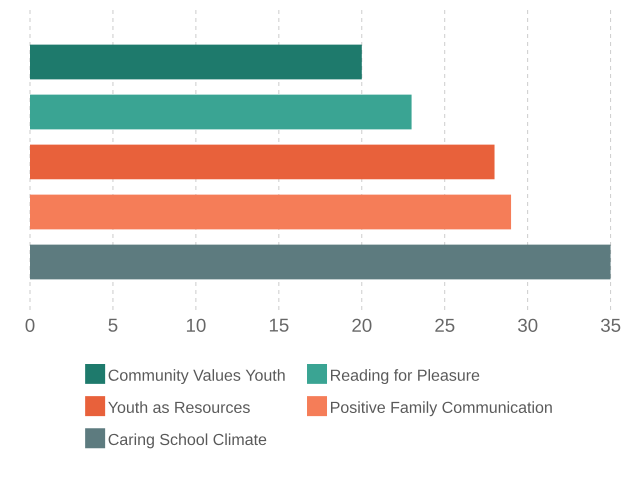  I want to click on x-tick-label: 35, so click(610, 325).